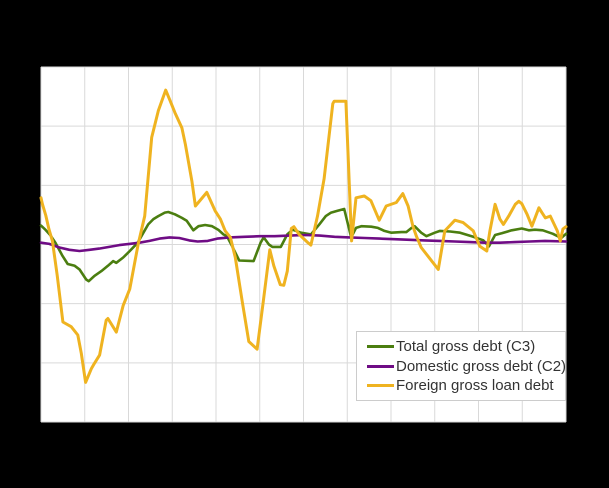 Image resolution: width=609 pixels, height=488 pixels. Describe the element at coordinates (475, 386) in the screenshot. I see `legend-label: Foreign gross loan debt` at that location.